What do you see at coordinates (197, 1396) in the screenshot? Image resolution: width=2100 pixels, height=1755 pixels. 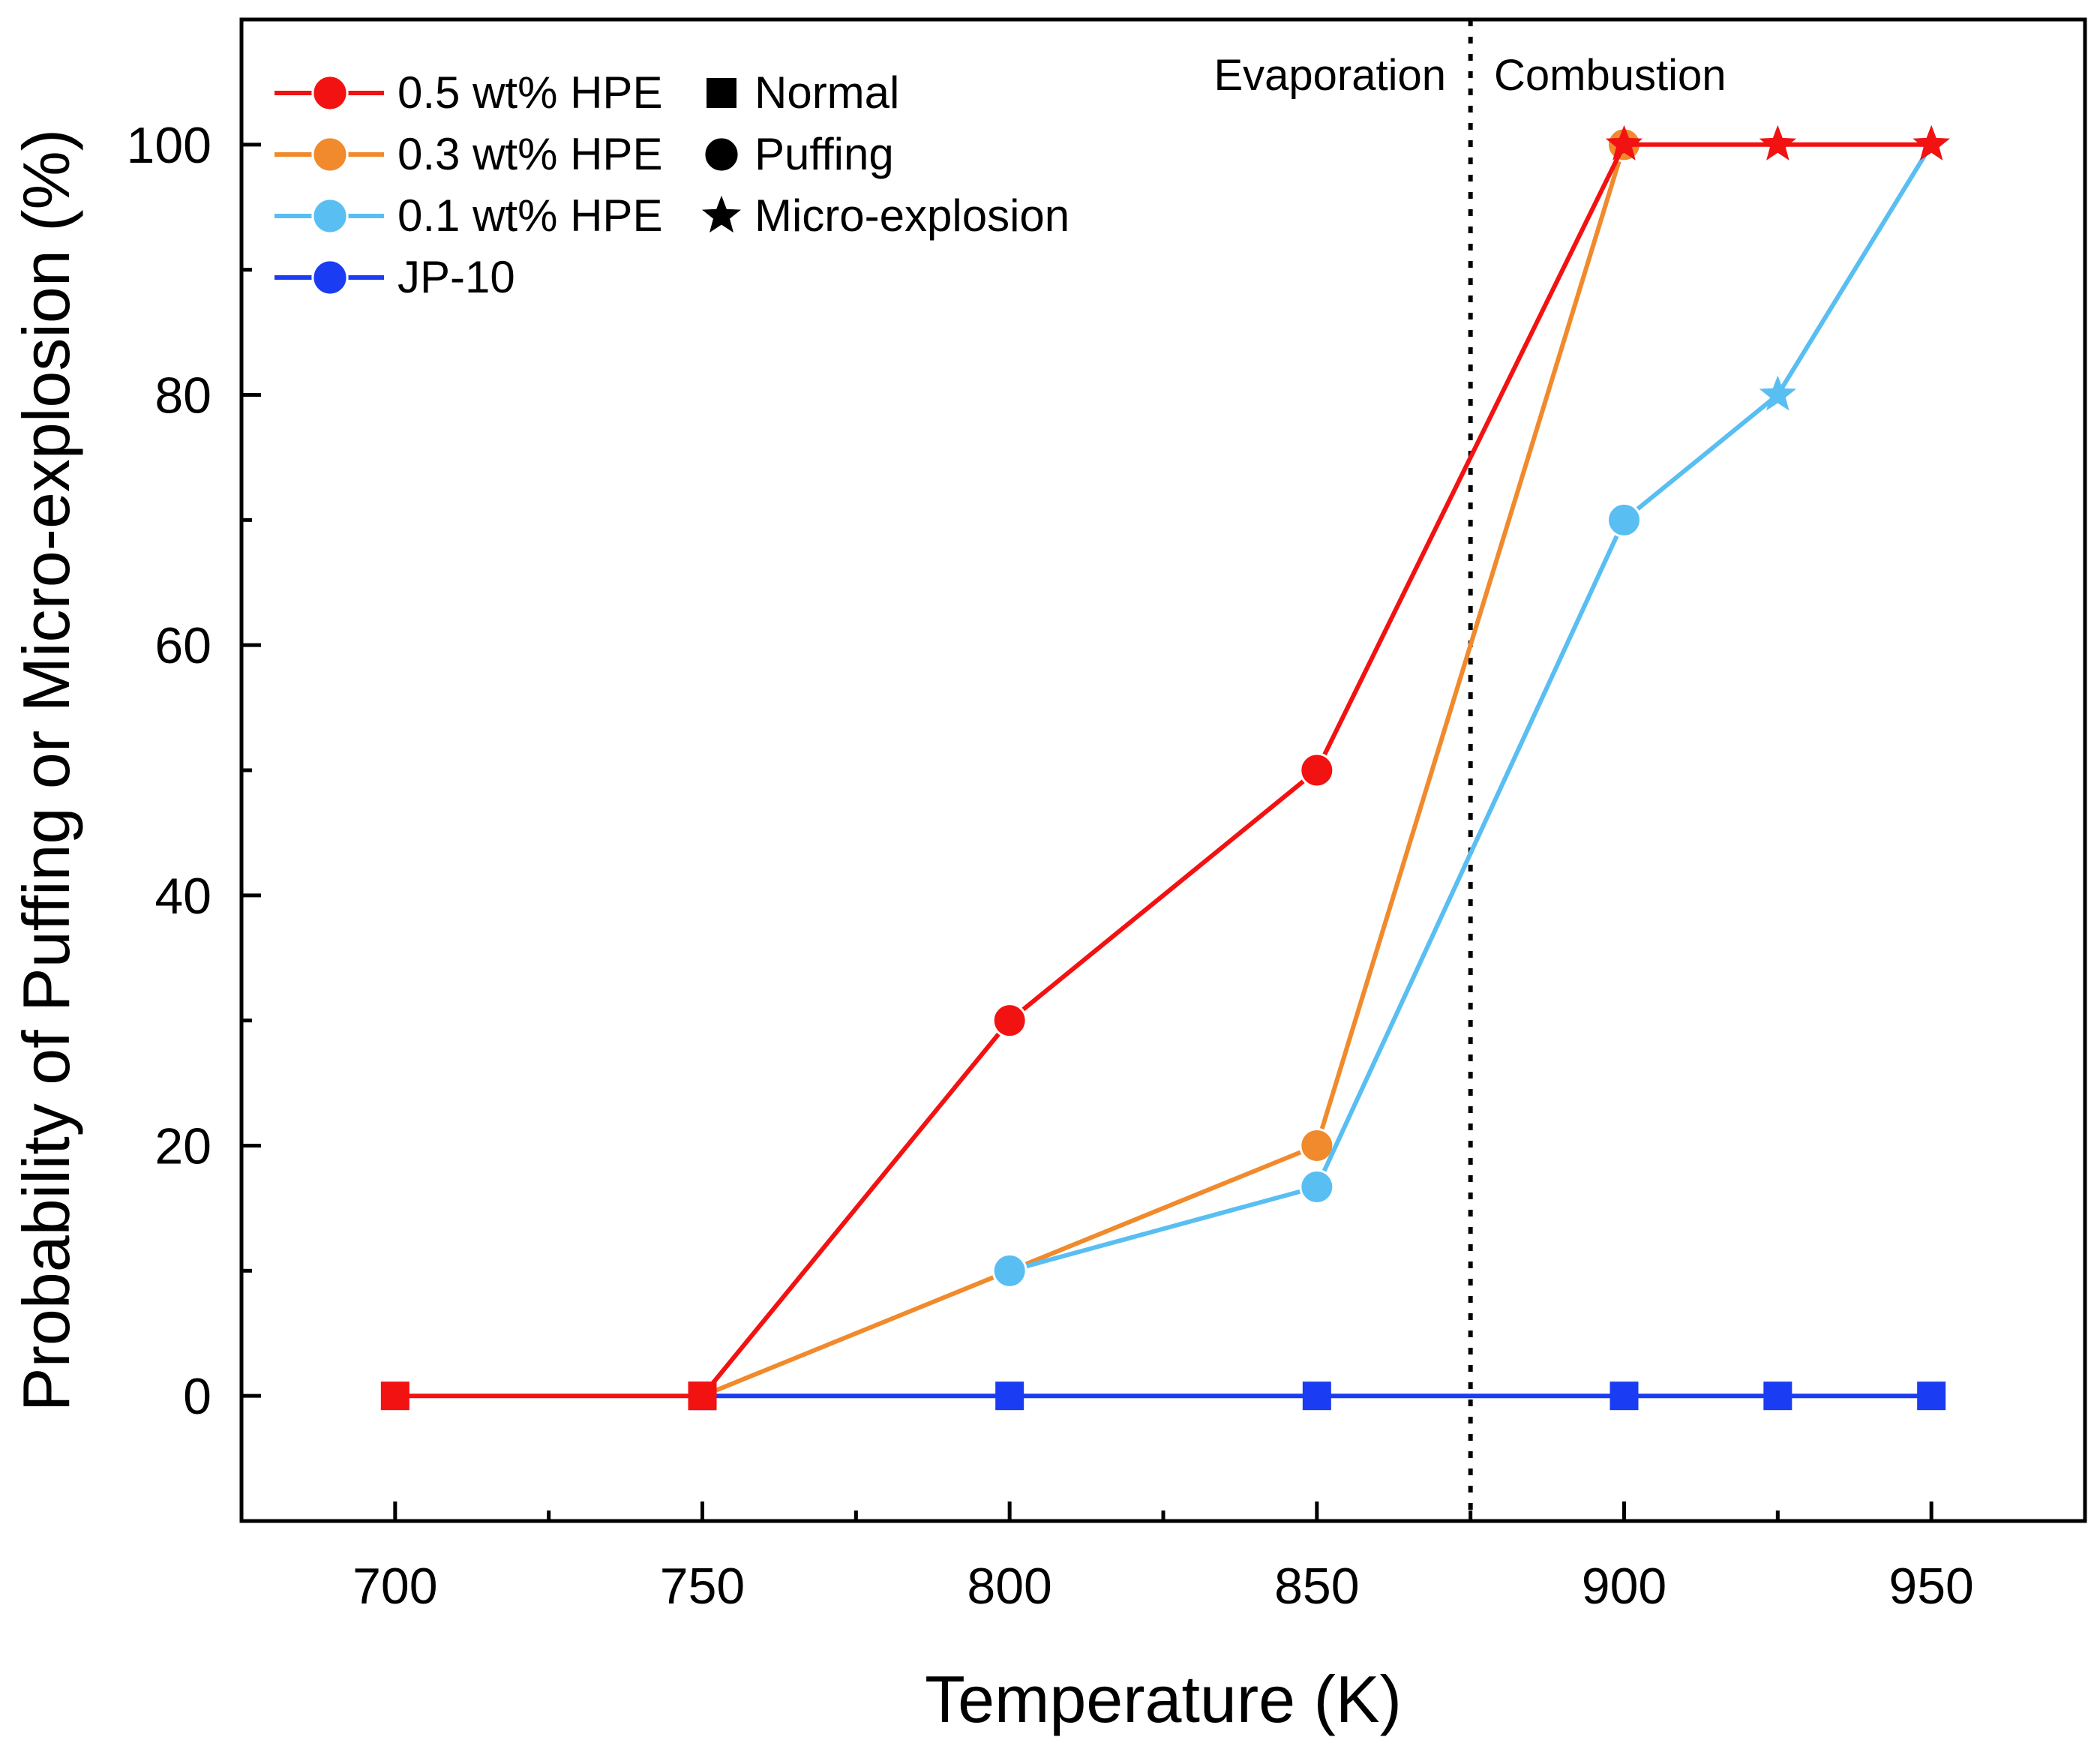 I see `y-tick-label-0: 0` at bounding box center [197, 1396].